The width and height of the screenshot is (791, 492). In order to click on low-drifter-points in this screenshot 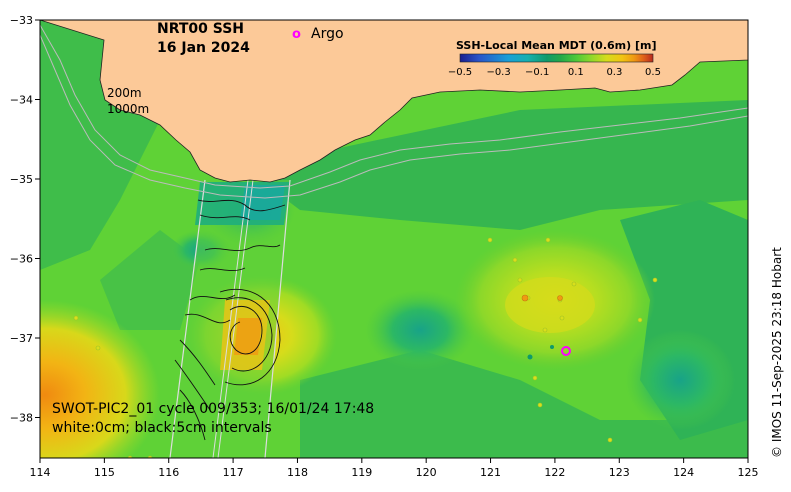, I will do `click(540, 352)`.